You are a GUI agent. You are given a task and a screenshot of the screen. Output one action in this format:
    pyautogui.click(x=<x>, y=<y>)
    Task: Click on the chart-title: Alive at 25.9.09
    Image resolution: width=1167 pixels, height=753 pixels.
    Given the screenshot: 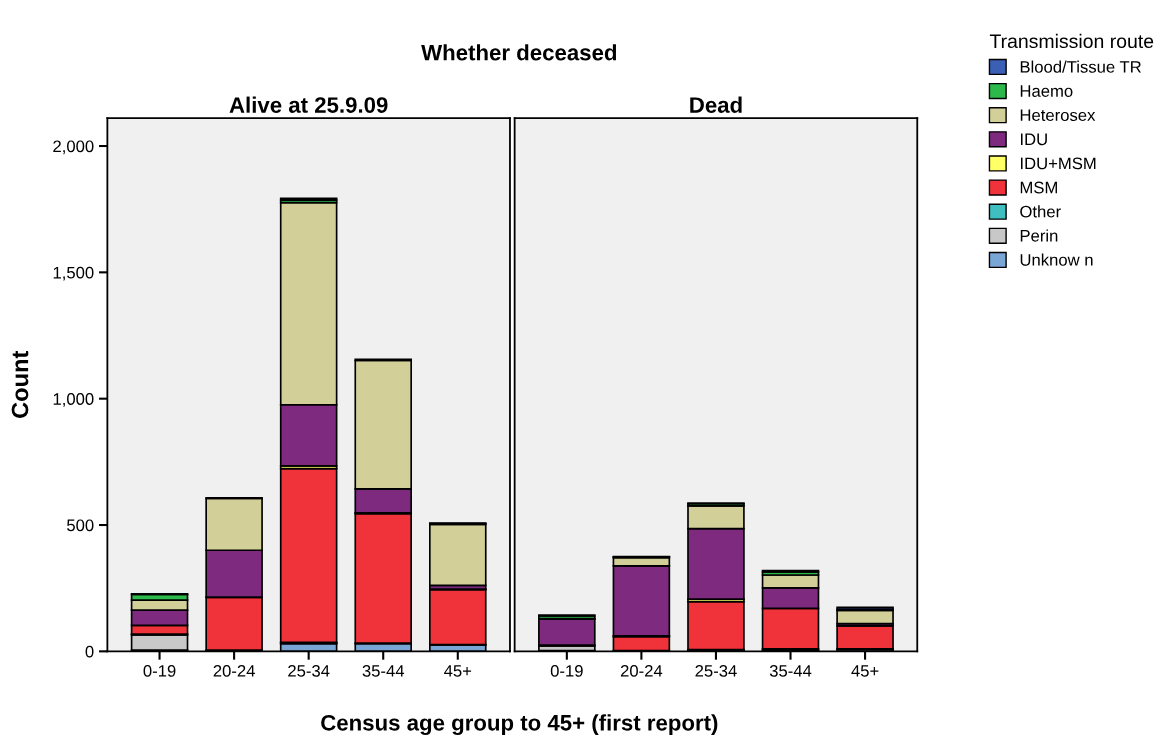 What is the action you would take?
    pyautogui.click(x=308, y=104)
    